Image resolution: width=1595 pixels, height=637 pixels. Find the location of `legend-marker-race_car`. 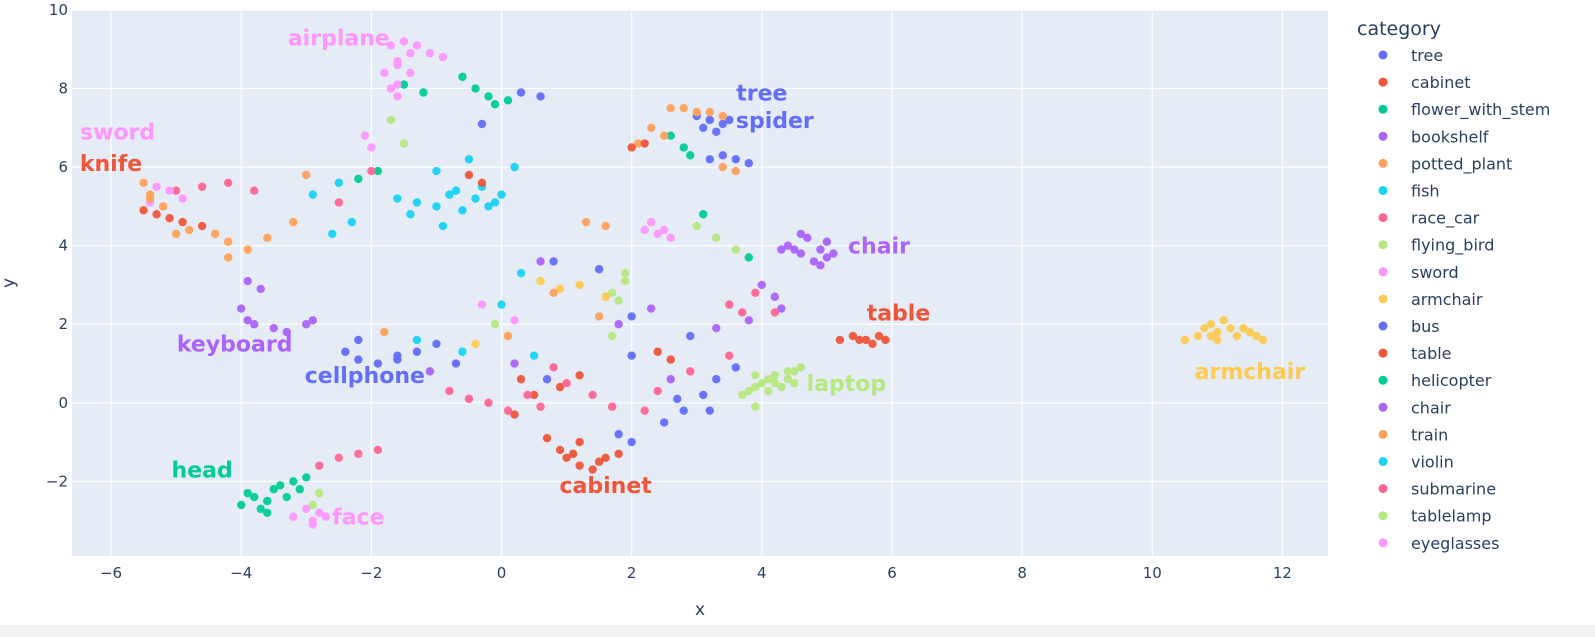

legend-marker-race_car is located at coordinates (1383, 218).